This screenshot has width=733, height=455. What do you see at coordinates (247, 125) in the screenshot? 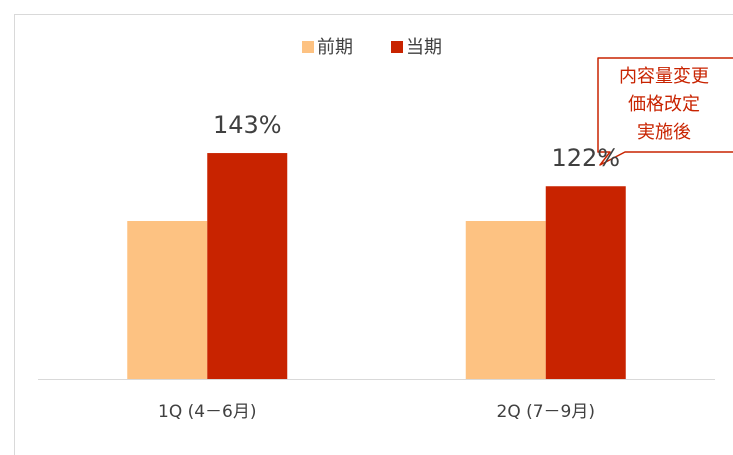
I see `data-label: 143%` at bounding box center [247, 125].